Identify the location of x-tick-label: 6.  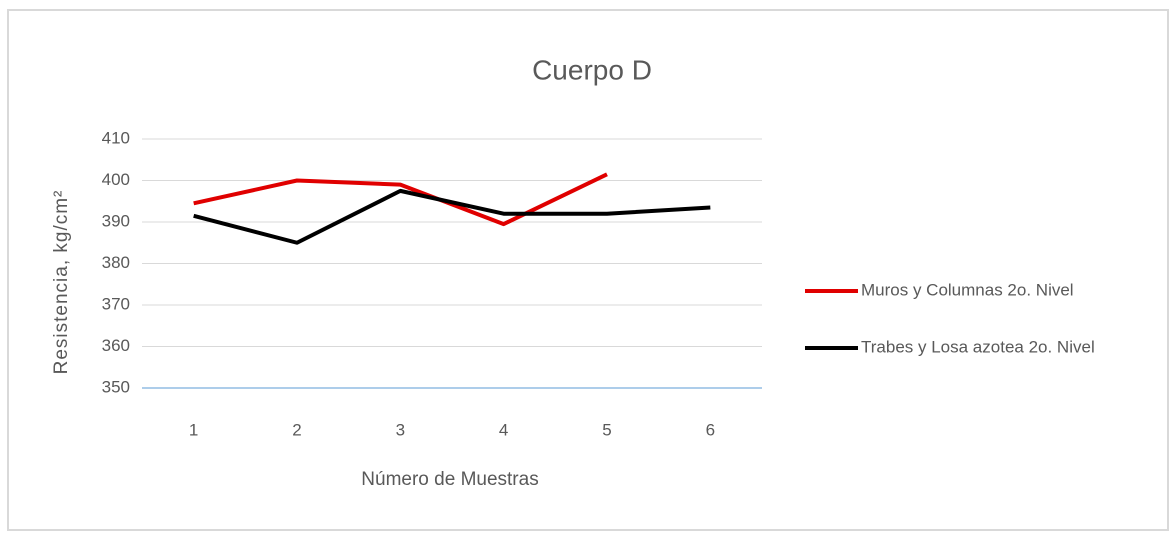
(710, 429).